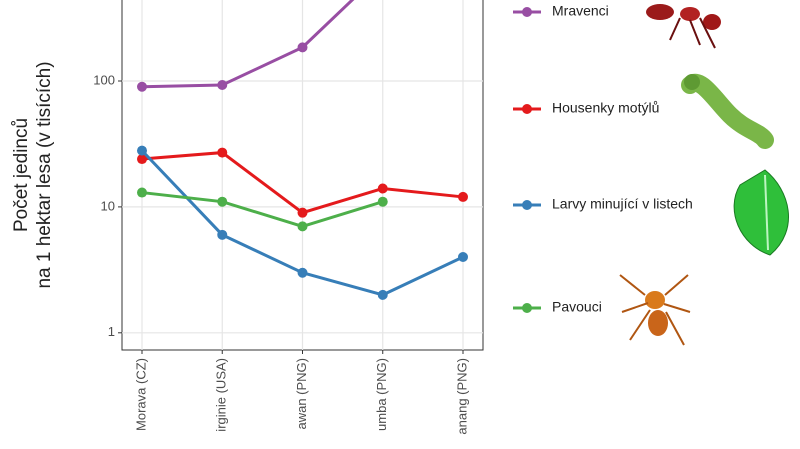  Describe the element at coordinates (140, 394) in the screenshot. I see `x-tick-label: Morava (CZ)` at that location.